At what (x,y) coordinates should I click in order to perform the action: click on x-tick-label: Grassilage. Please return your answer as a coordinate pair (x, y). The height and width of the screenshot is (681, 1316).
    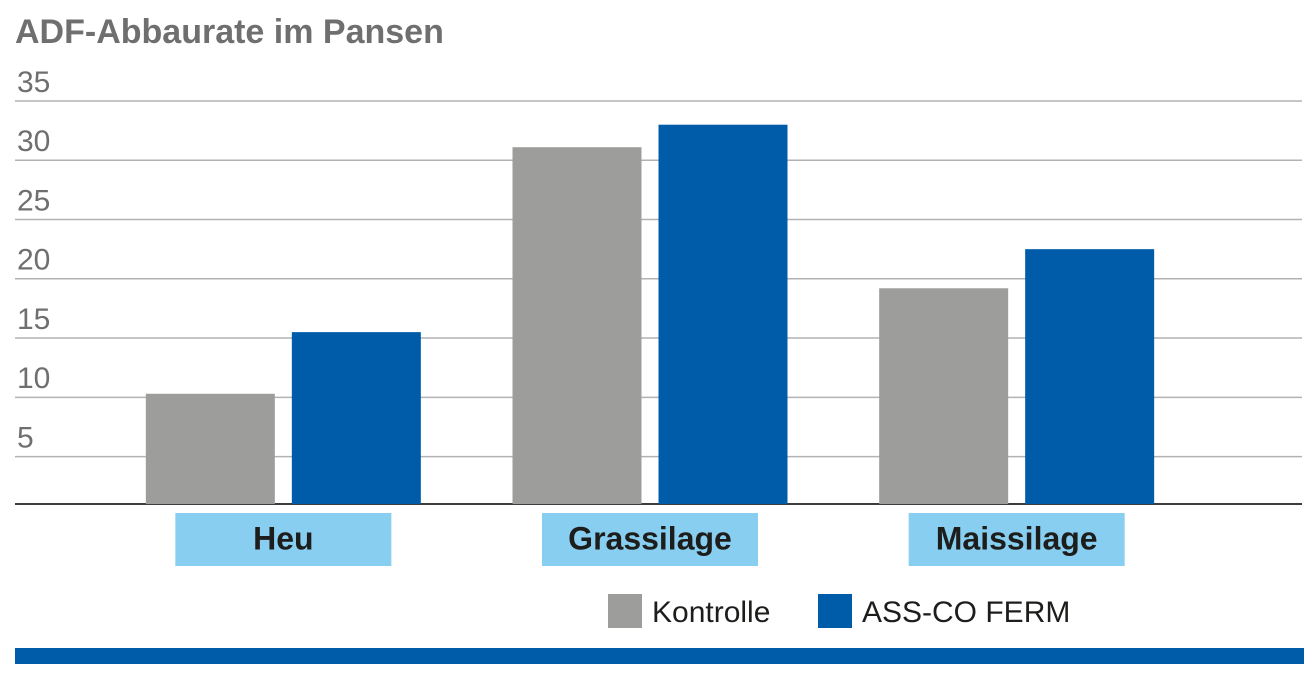
    Looking at the image, I should click on (650, 538).